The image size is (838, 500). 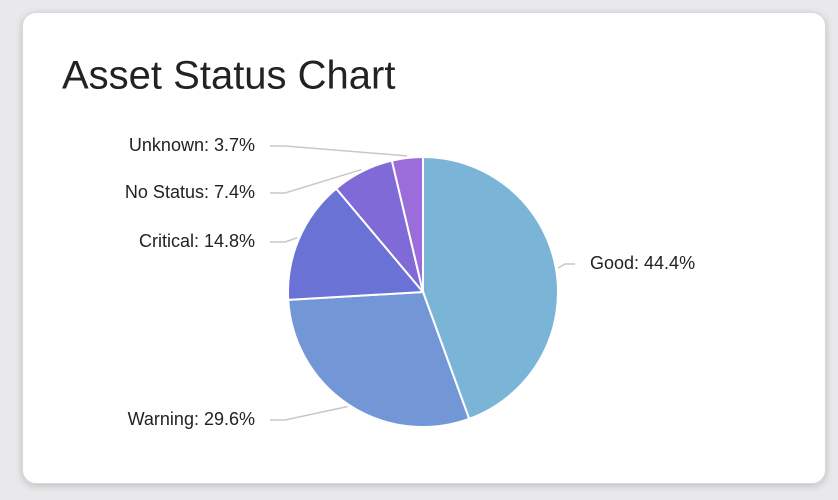 What do you see at coordinates (407, 224) in the screenshot?
I see `pie-slice: Unknown` at bounding box center [407, 224].